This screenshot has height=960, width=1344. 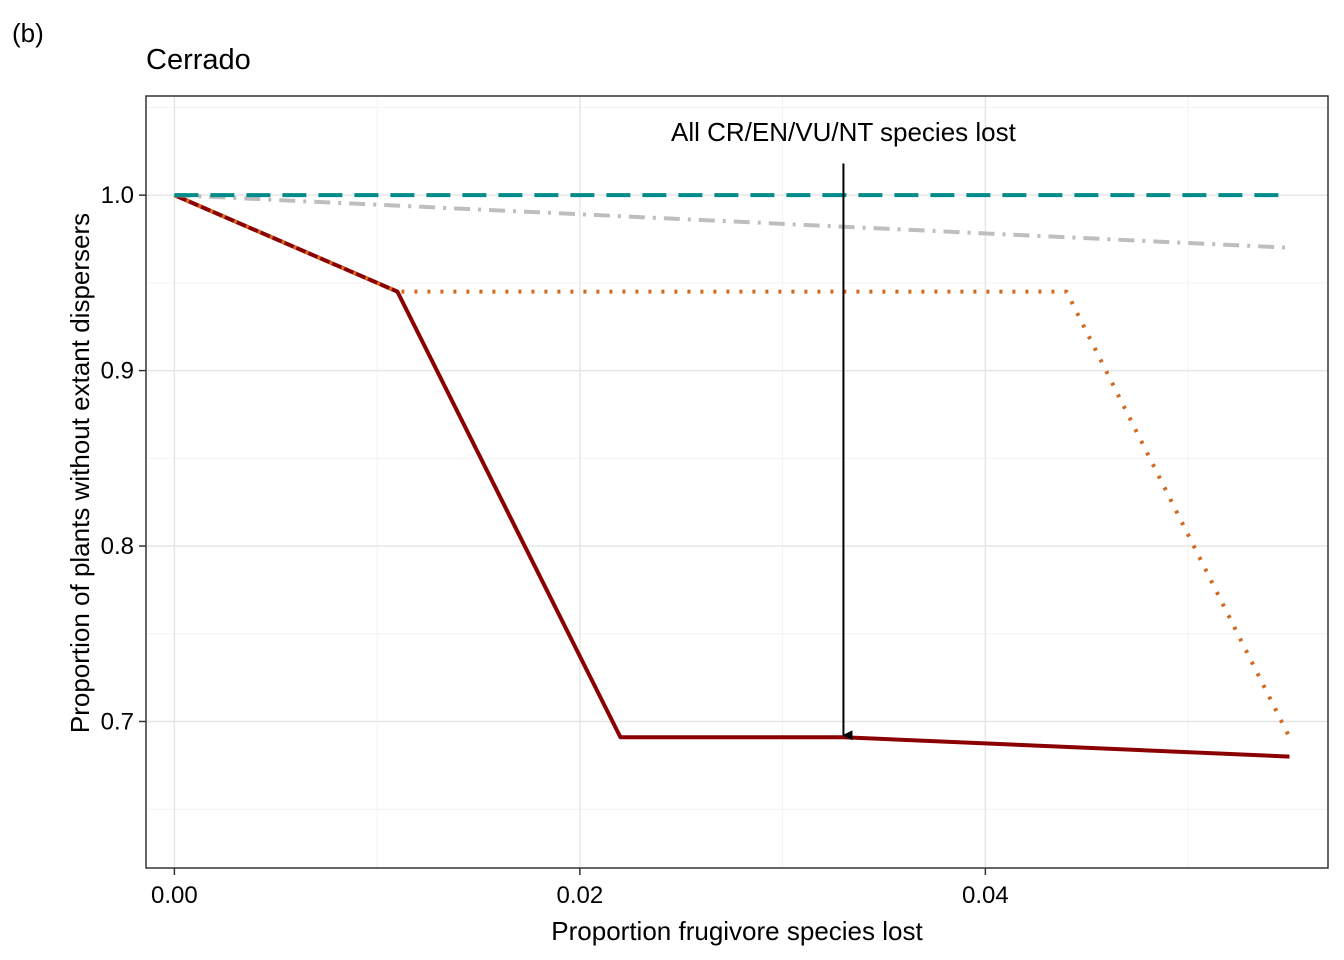 I want to click on y-tick-label: 0.8, so click(x=117, y=546).